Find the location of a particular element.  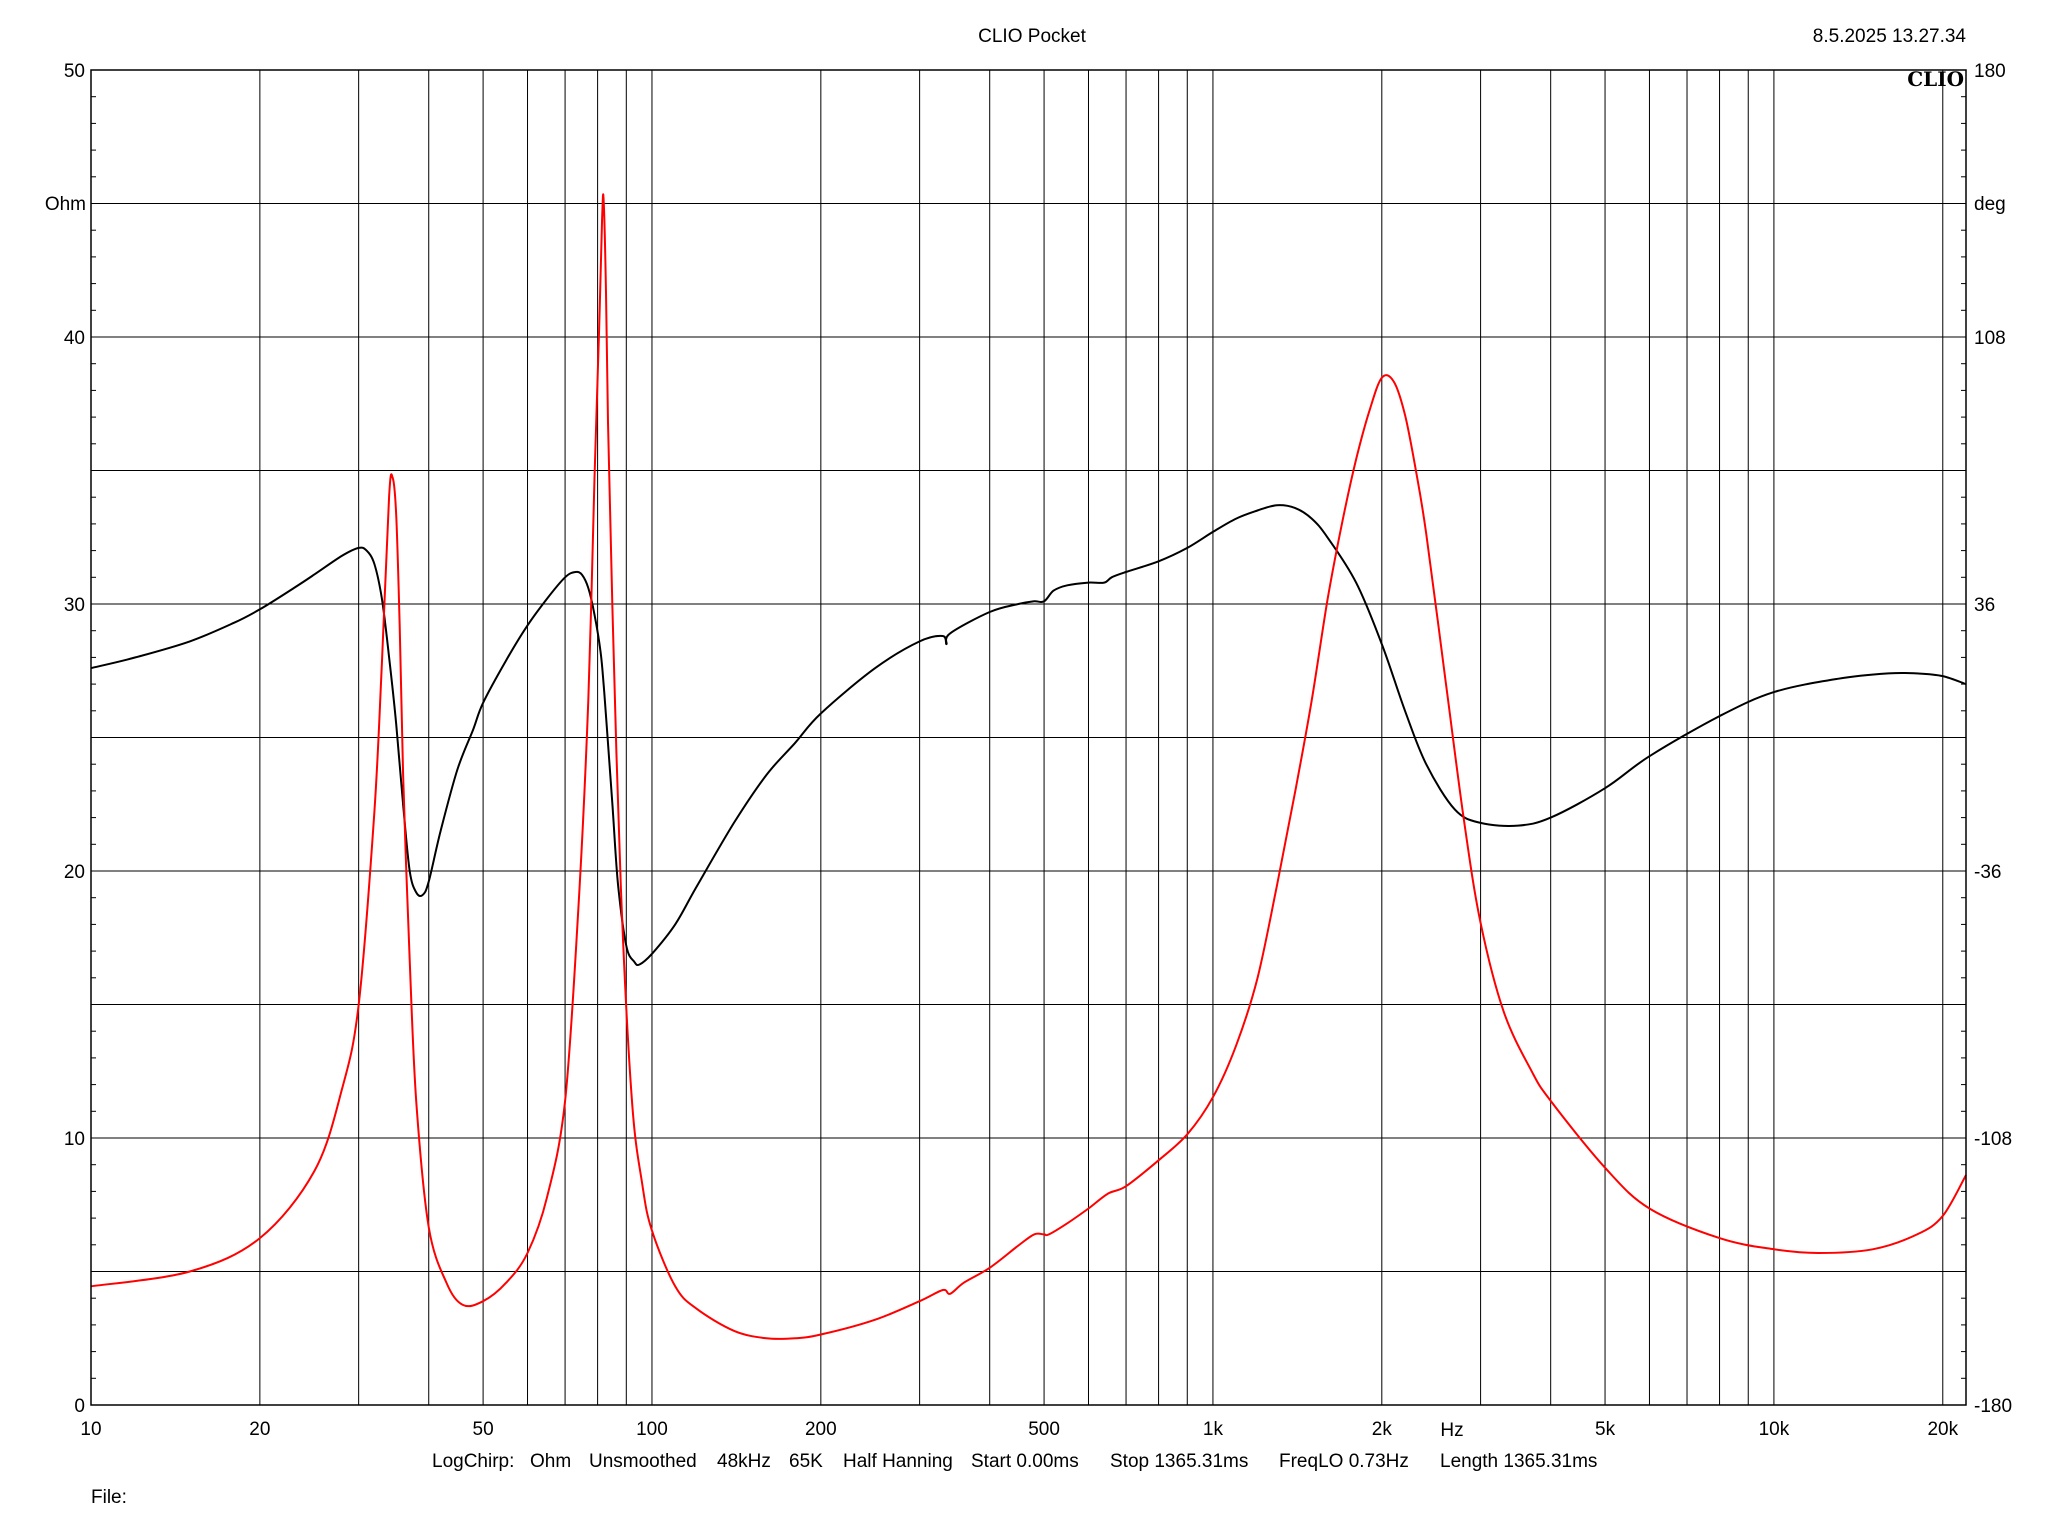

y-left-axis-label: Ohm is located at coordinates (65, 204).